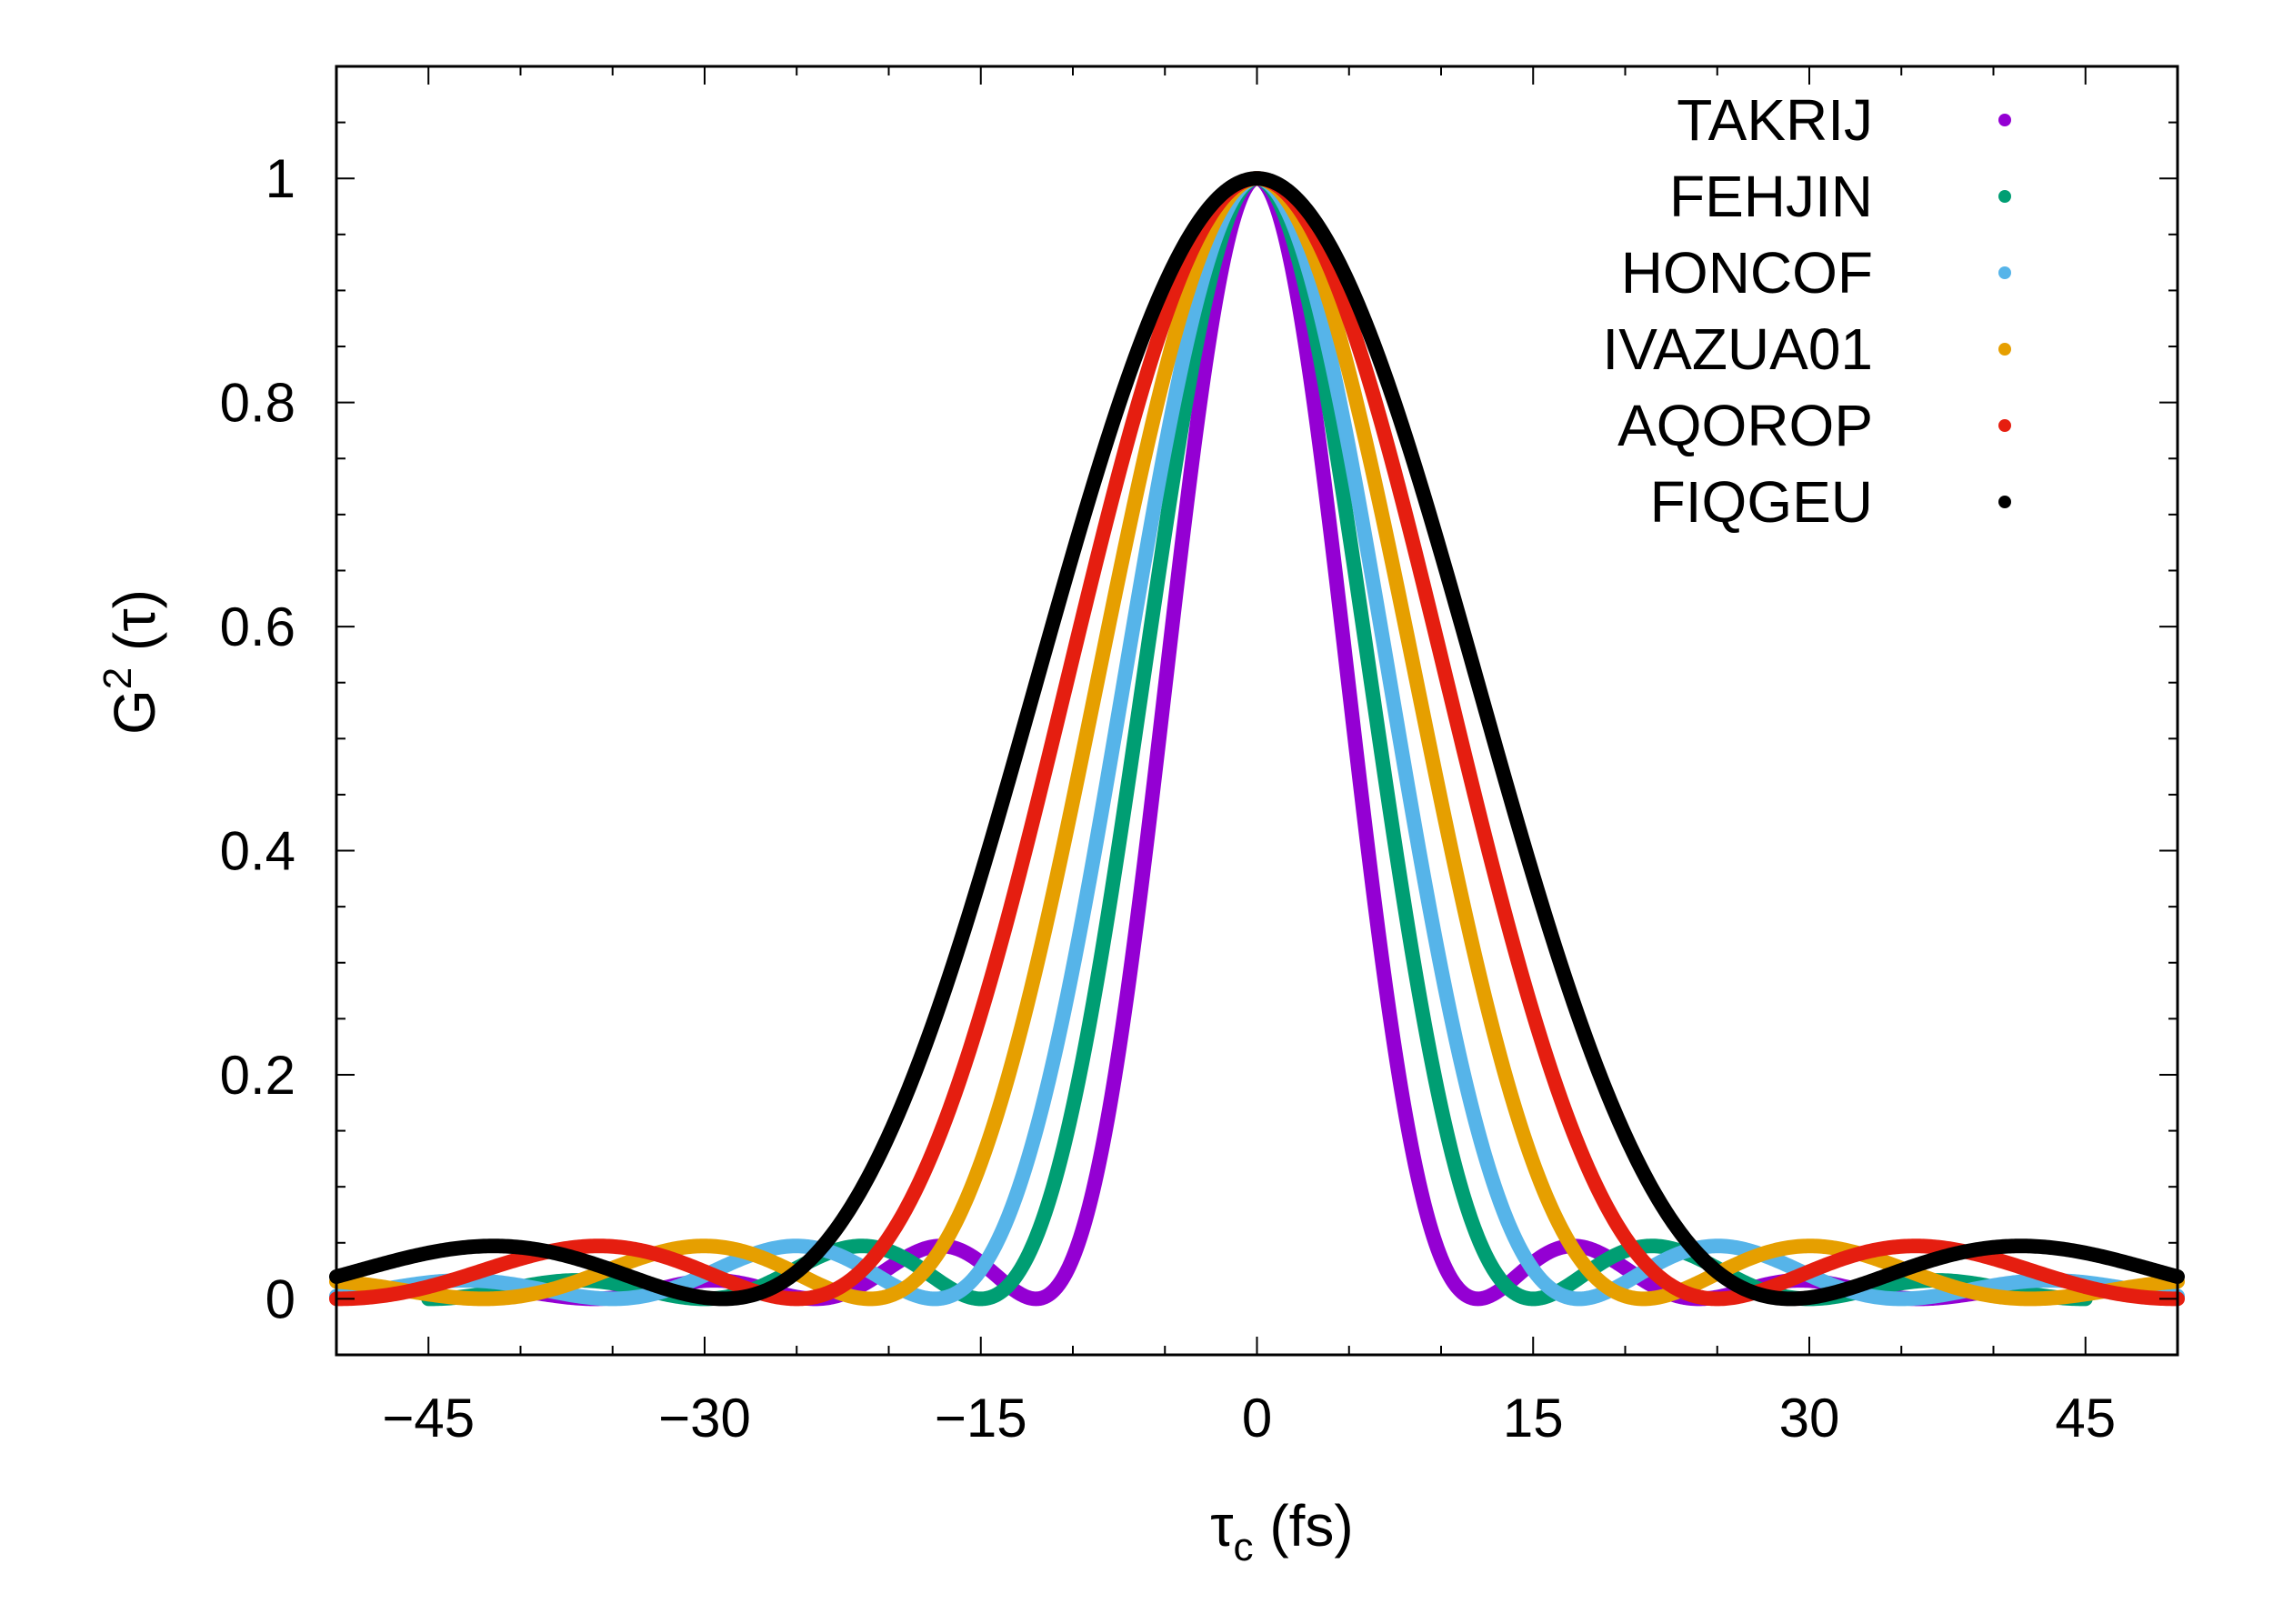 This screenshot has height=1624, width=2273. What do you see at coordinates (2004, 349) in the screenshot?
I see `legend-marker-ivazua01` at bounding box center [2004, 349].